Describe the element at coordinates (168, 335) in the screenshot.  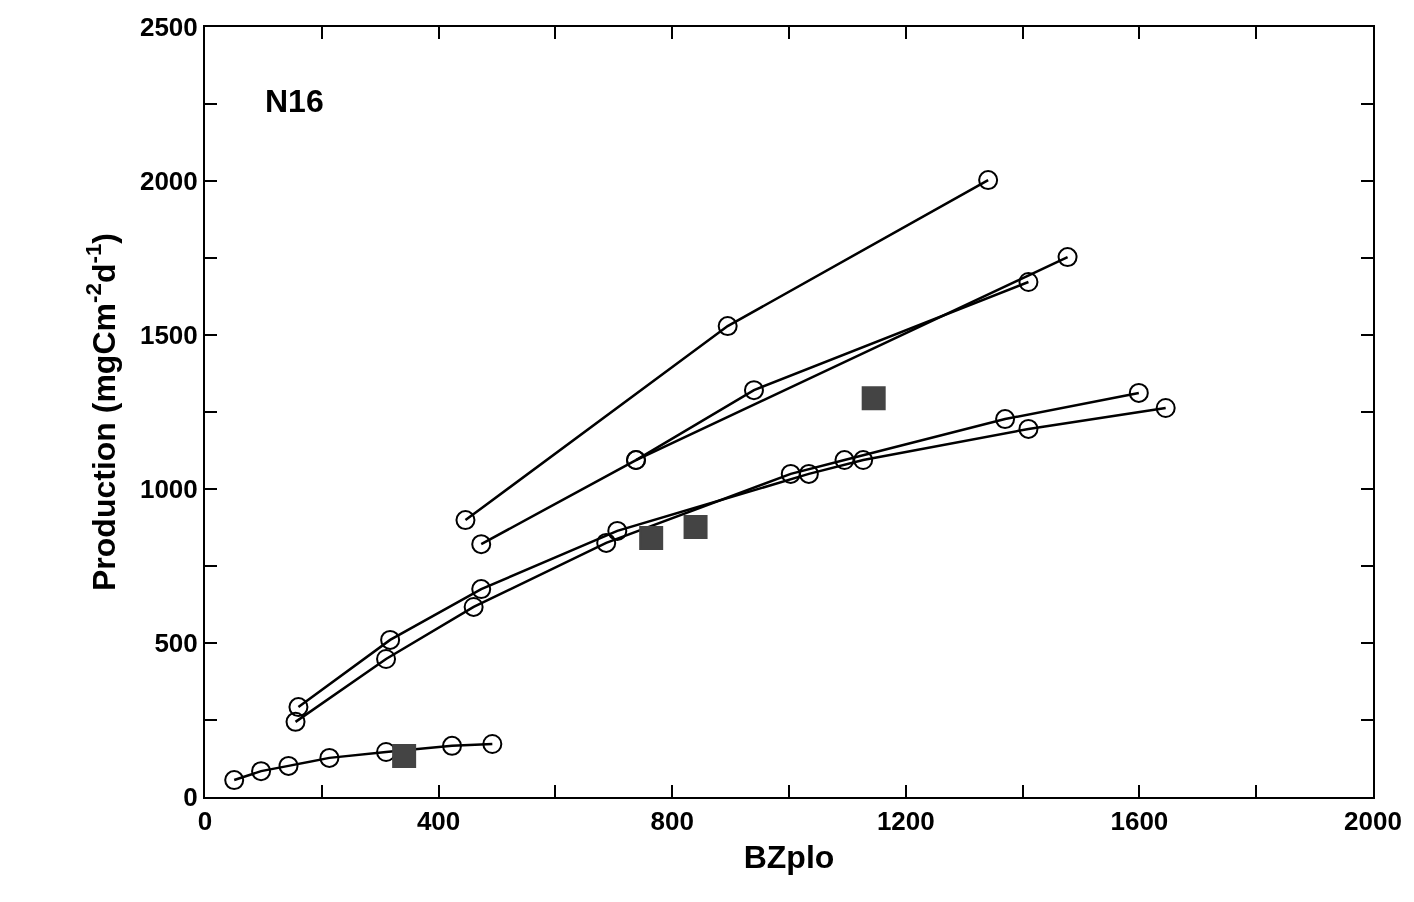
I see `y-tick-label: 1500` at that location.